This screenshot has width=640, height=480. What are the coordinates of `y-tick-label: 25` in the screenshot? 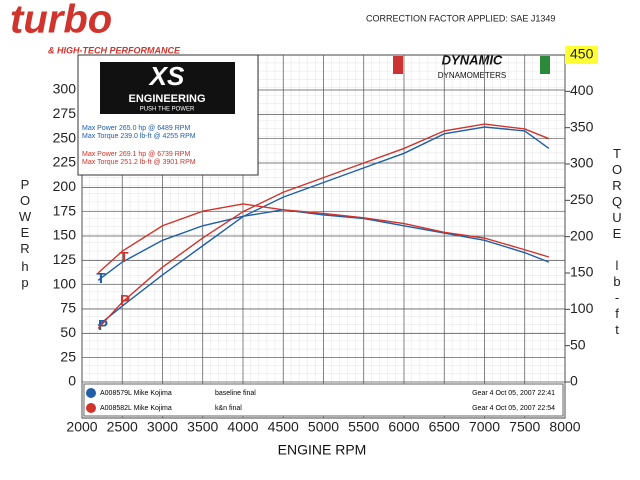 It's located at (68, 356).